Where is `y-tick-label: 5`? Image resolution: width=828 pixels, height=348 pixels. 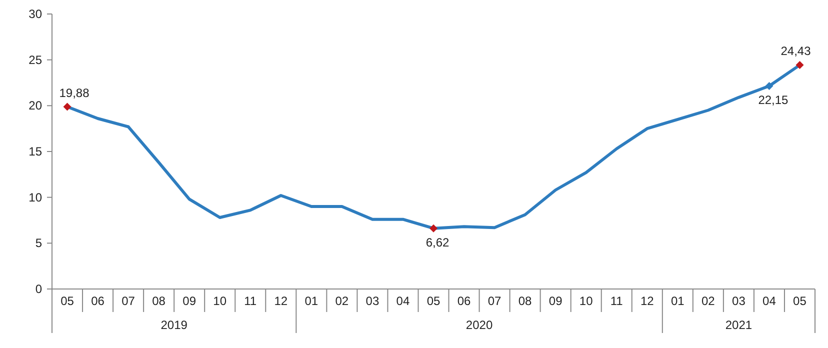
y-tick-label: 5 is located at coordinates (38, 243).